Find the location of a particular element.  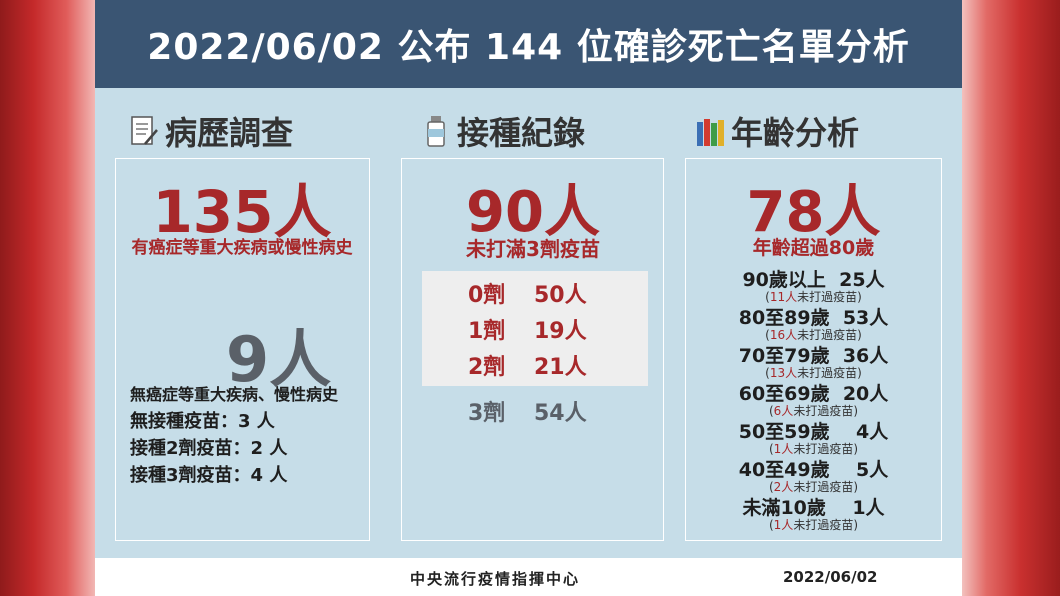

footer-bar: 中央流行疫情指揮中心 2022/06/02 is located at coordinates (528, 577).